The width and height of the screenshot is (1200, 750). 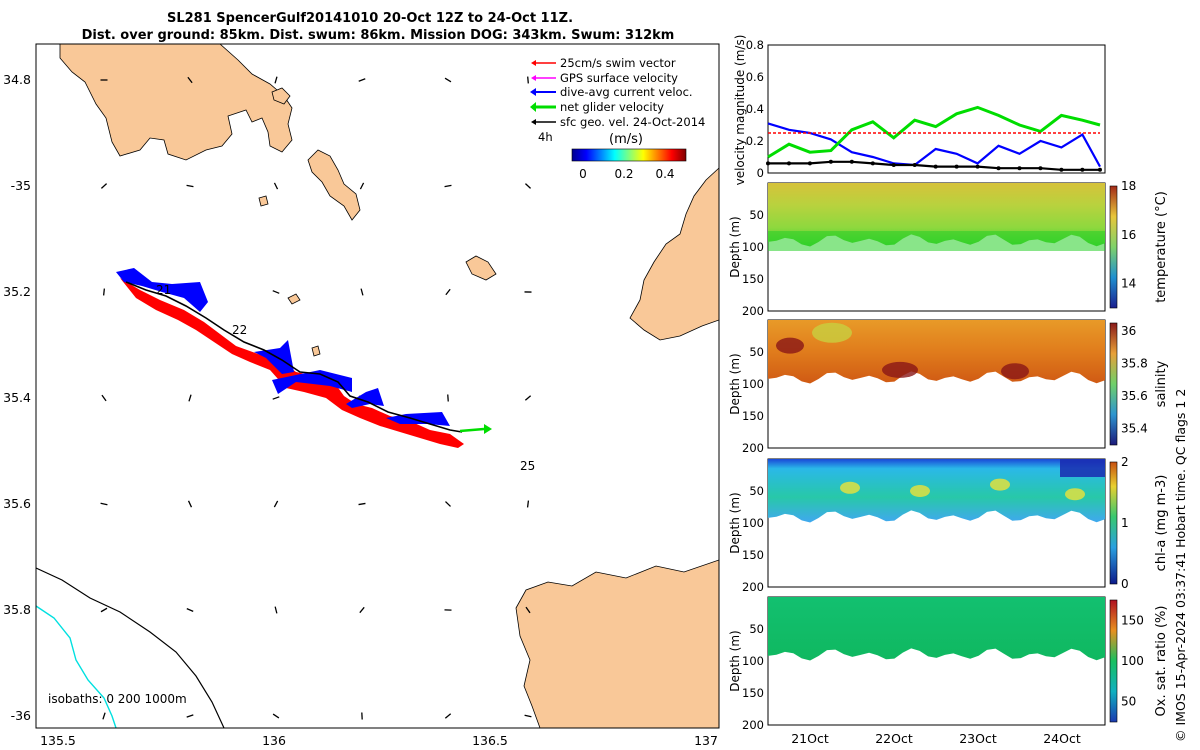 I want to click on map-ytick: -35, so click(x=21, y=185).